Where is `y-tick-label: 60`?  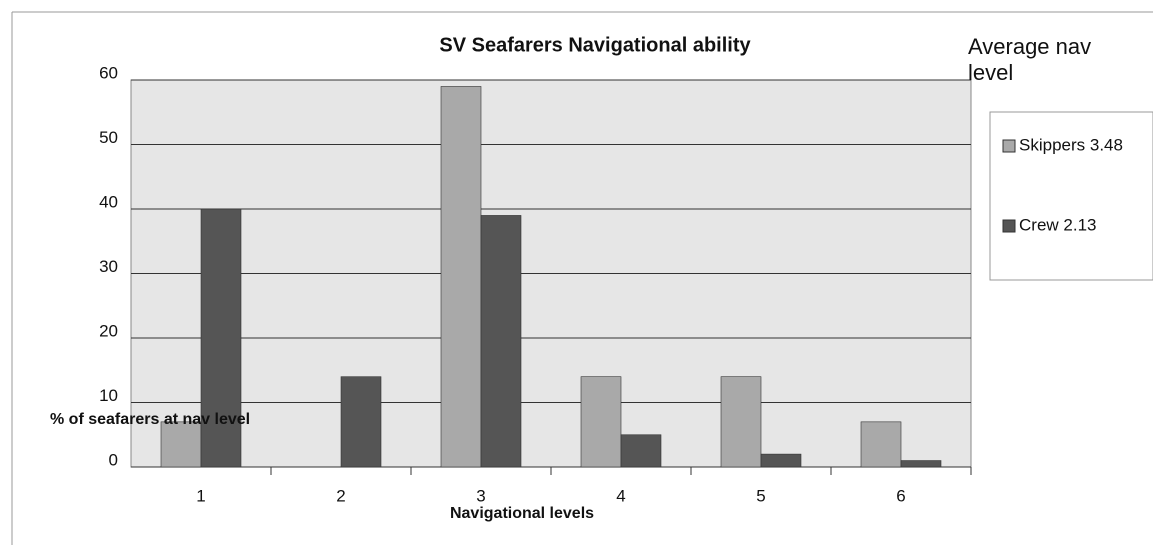 y-tick-label: 60 is located at coordinates (108, 72).